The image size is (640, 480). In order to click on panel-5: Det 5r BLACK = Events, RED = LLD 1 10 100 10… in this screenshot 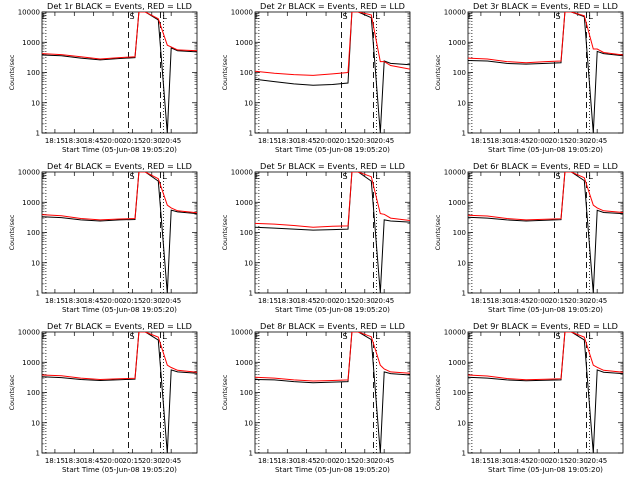, I will do `click(316, 237)`.